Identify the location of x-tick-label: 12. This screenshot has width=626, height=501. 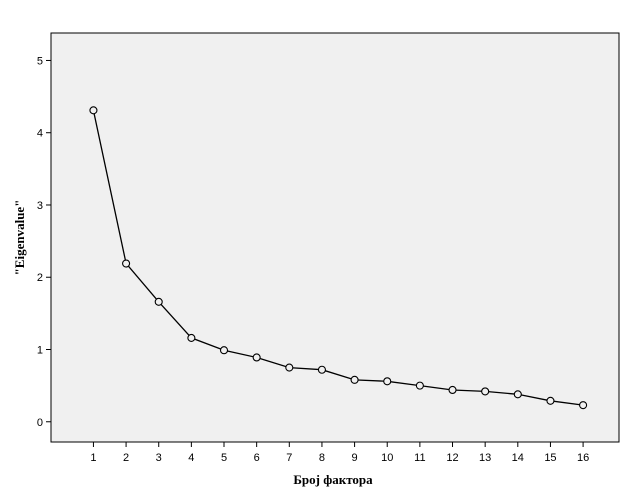
(452, 458).